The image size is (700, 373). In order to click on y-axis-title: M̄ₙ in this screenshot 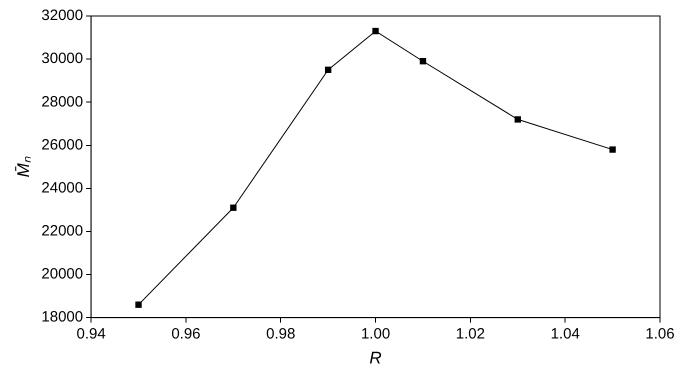, I will do `click(23, 167)`.